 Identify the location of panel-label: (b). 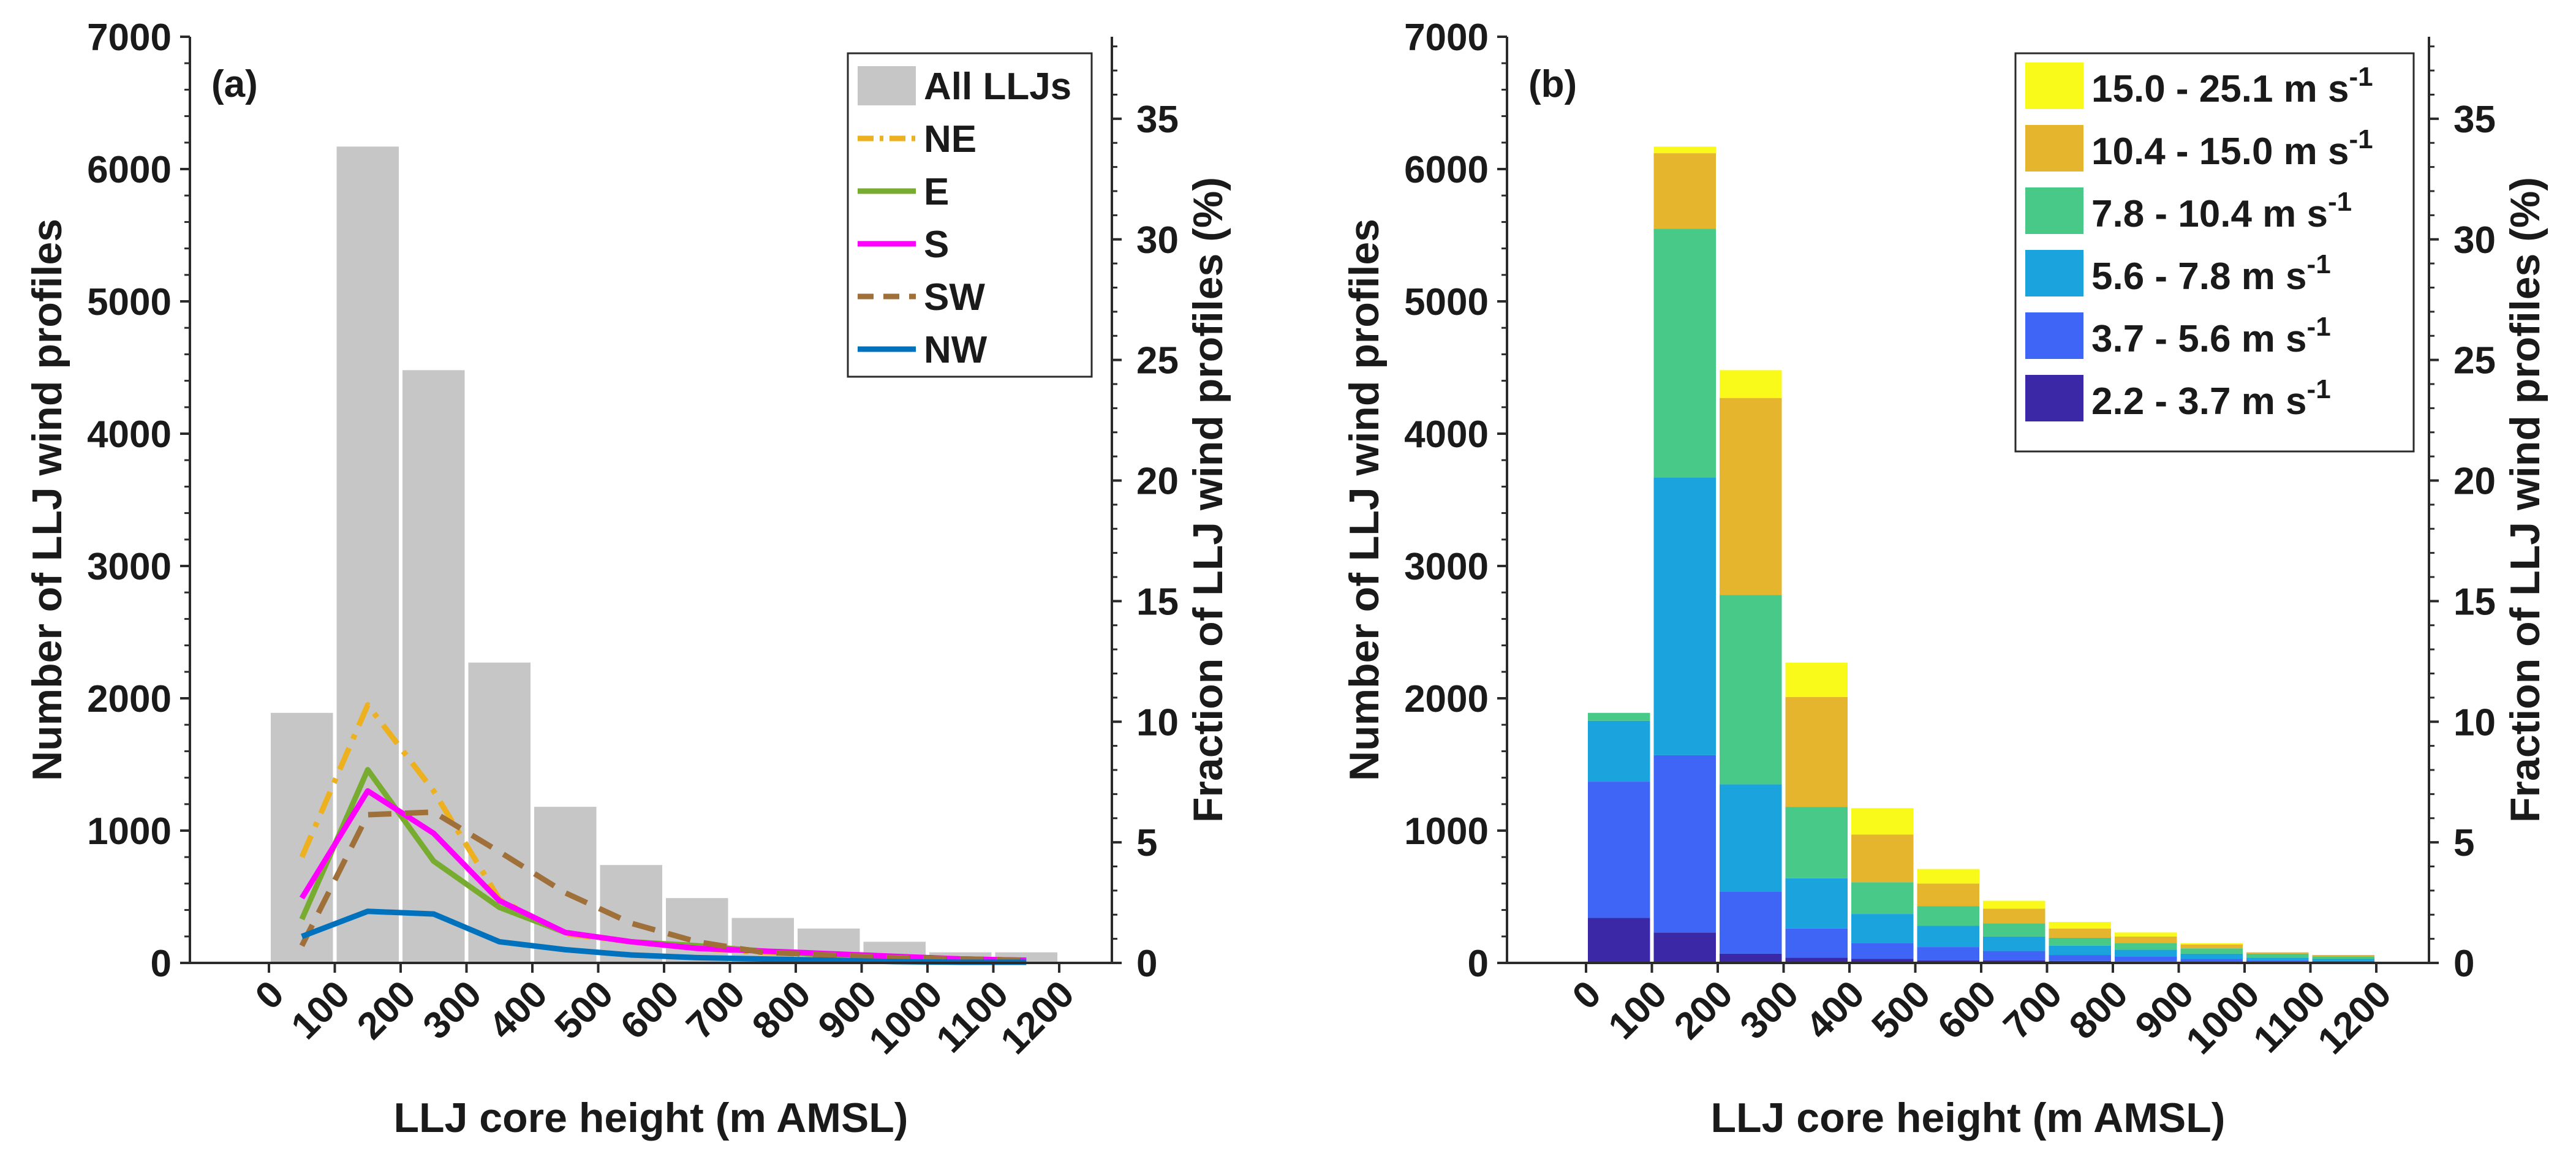
(1552, 84).